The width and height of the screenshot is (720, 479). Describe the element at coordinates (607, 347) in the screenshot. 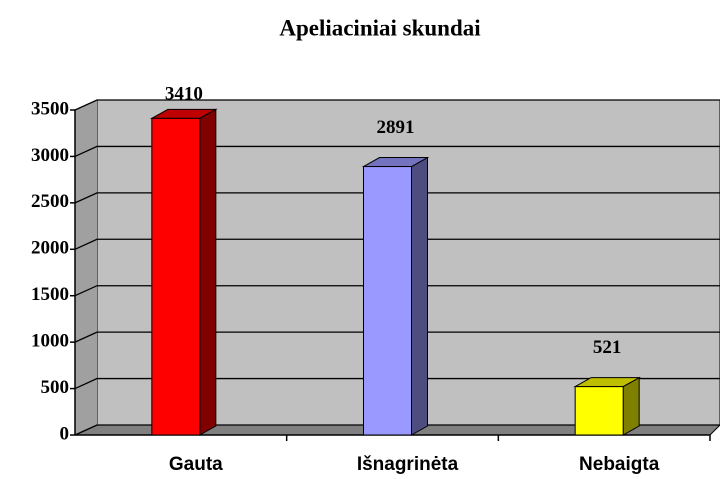

I see `data-label: 521` at that location.